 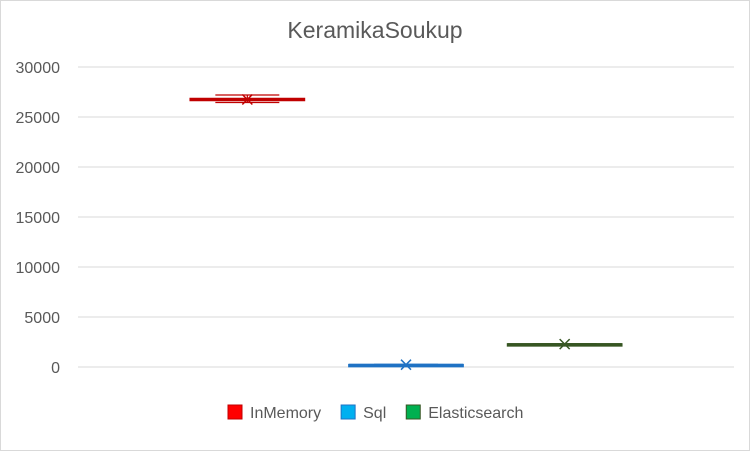 I want to click on box-sql, so click(x=406, y=365).